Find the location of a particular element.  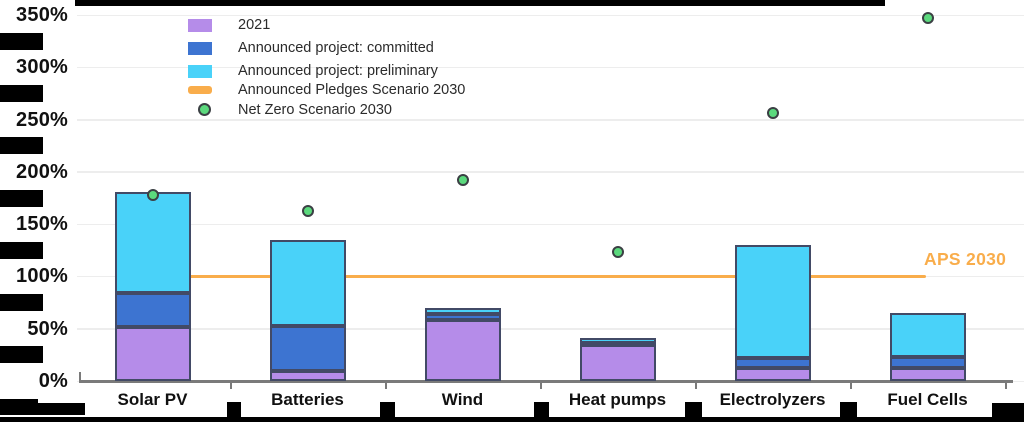

legend-item: Announced project: committed is located at coordinates (378, 48).